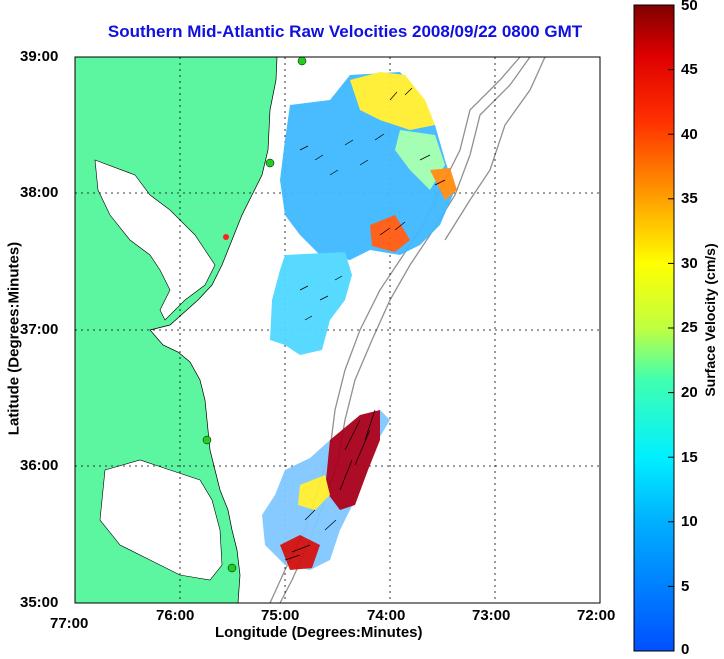 The width and height of the screenshot is (724, 659). I want to click on y-axis-label: Latitude (Degrees:Minutes), so click(14, 338).